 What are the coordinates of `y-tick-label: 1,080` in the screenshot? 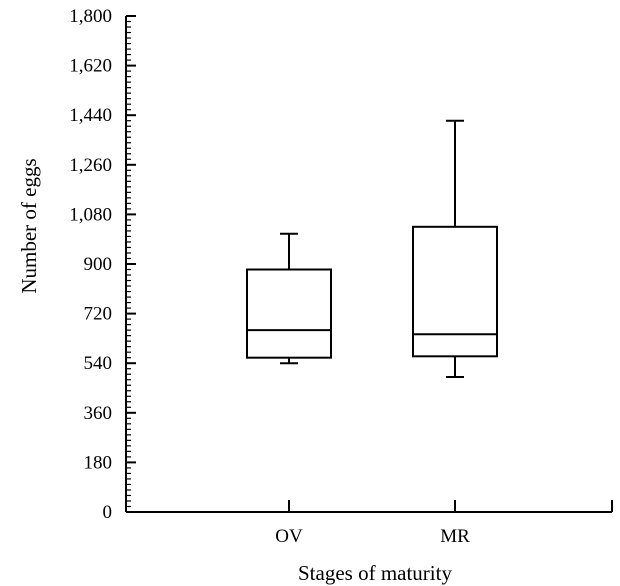 It's located at (90, 214).